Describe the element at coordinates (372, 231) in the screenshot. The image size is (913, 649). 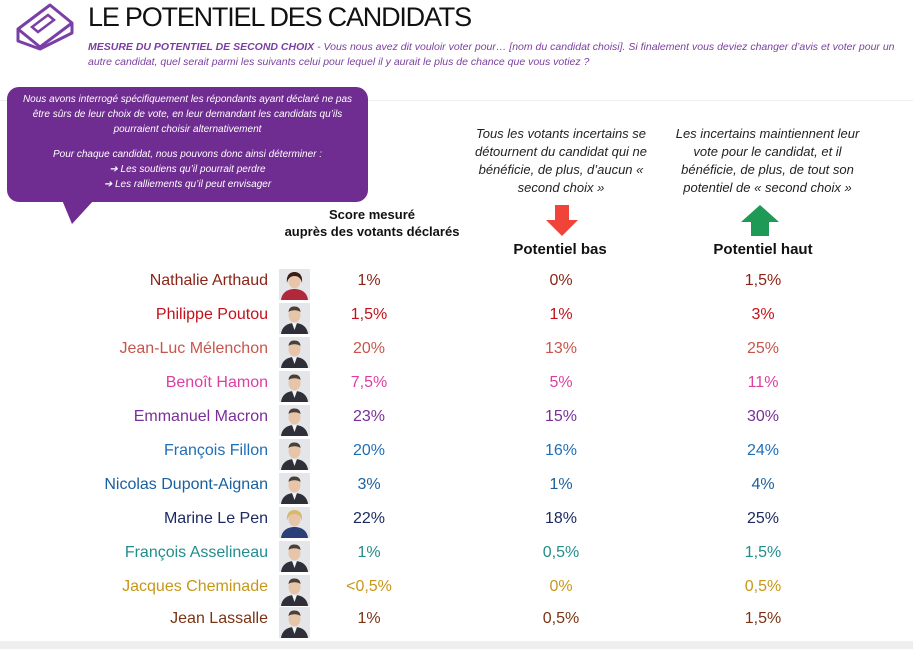
I see `score-header-line-2: auprès des votants déclarés` at that location.